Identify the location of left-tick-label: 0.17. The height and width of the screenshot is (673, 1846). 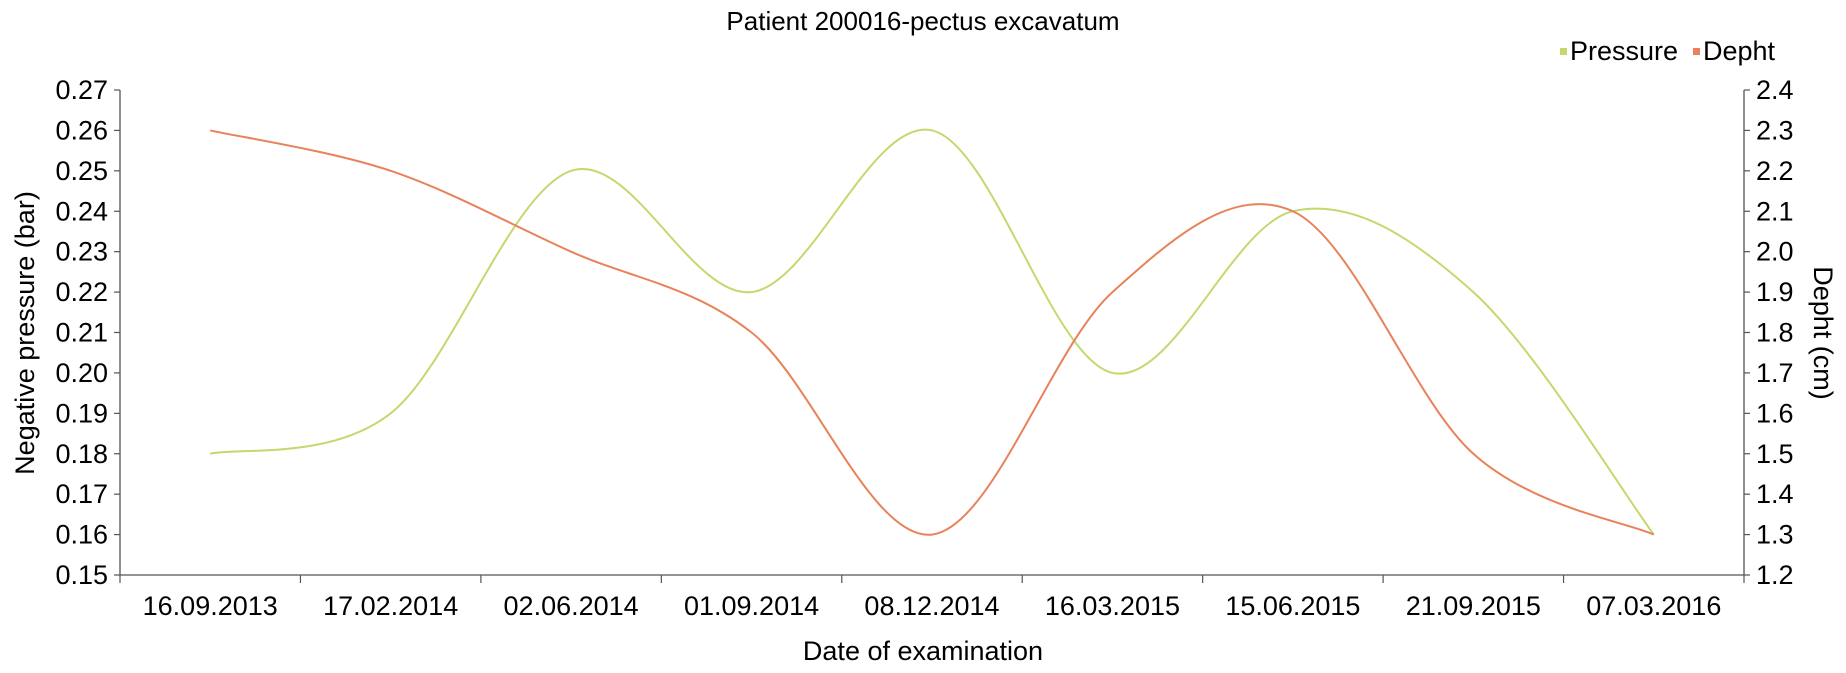
(81, 494).